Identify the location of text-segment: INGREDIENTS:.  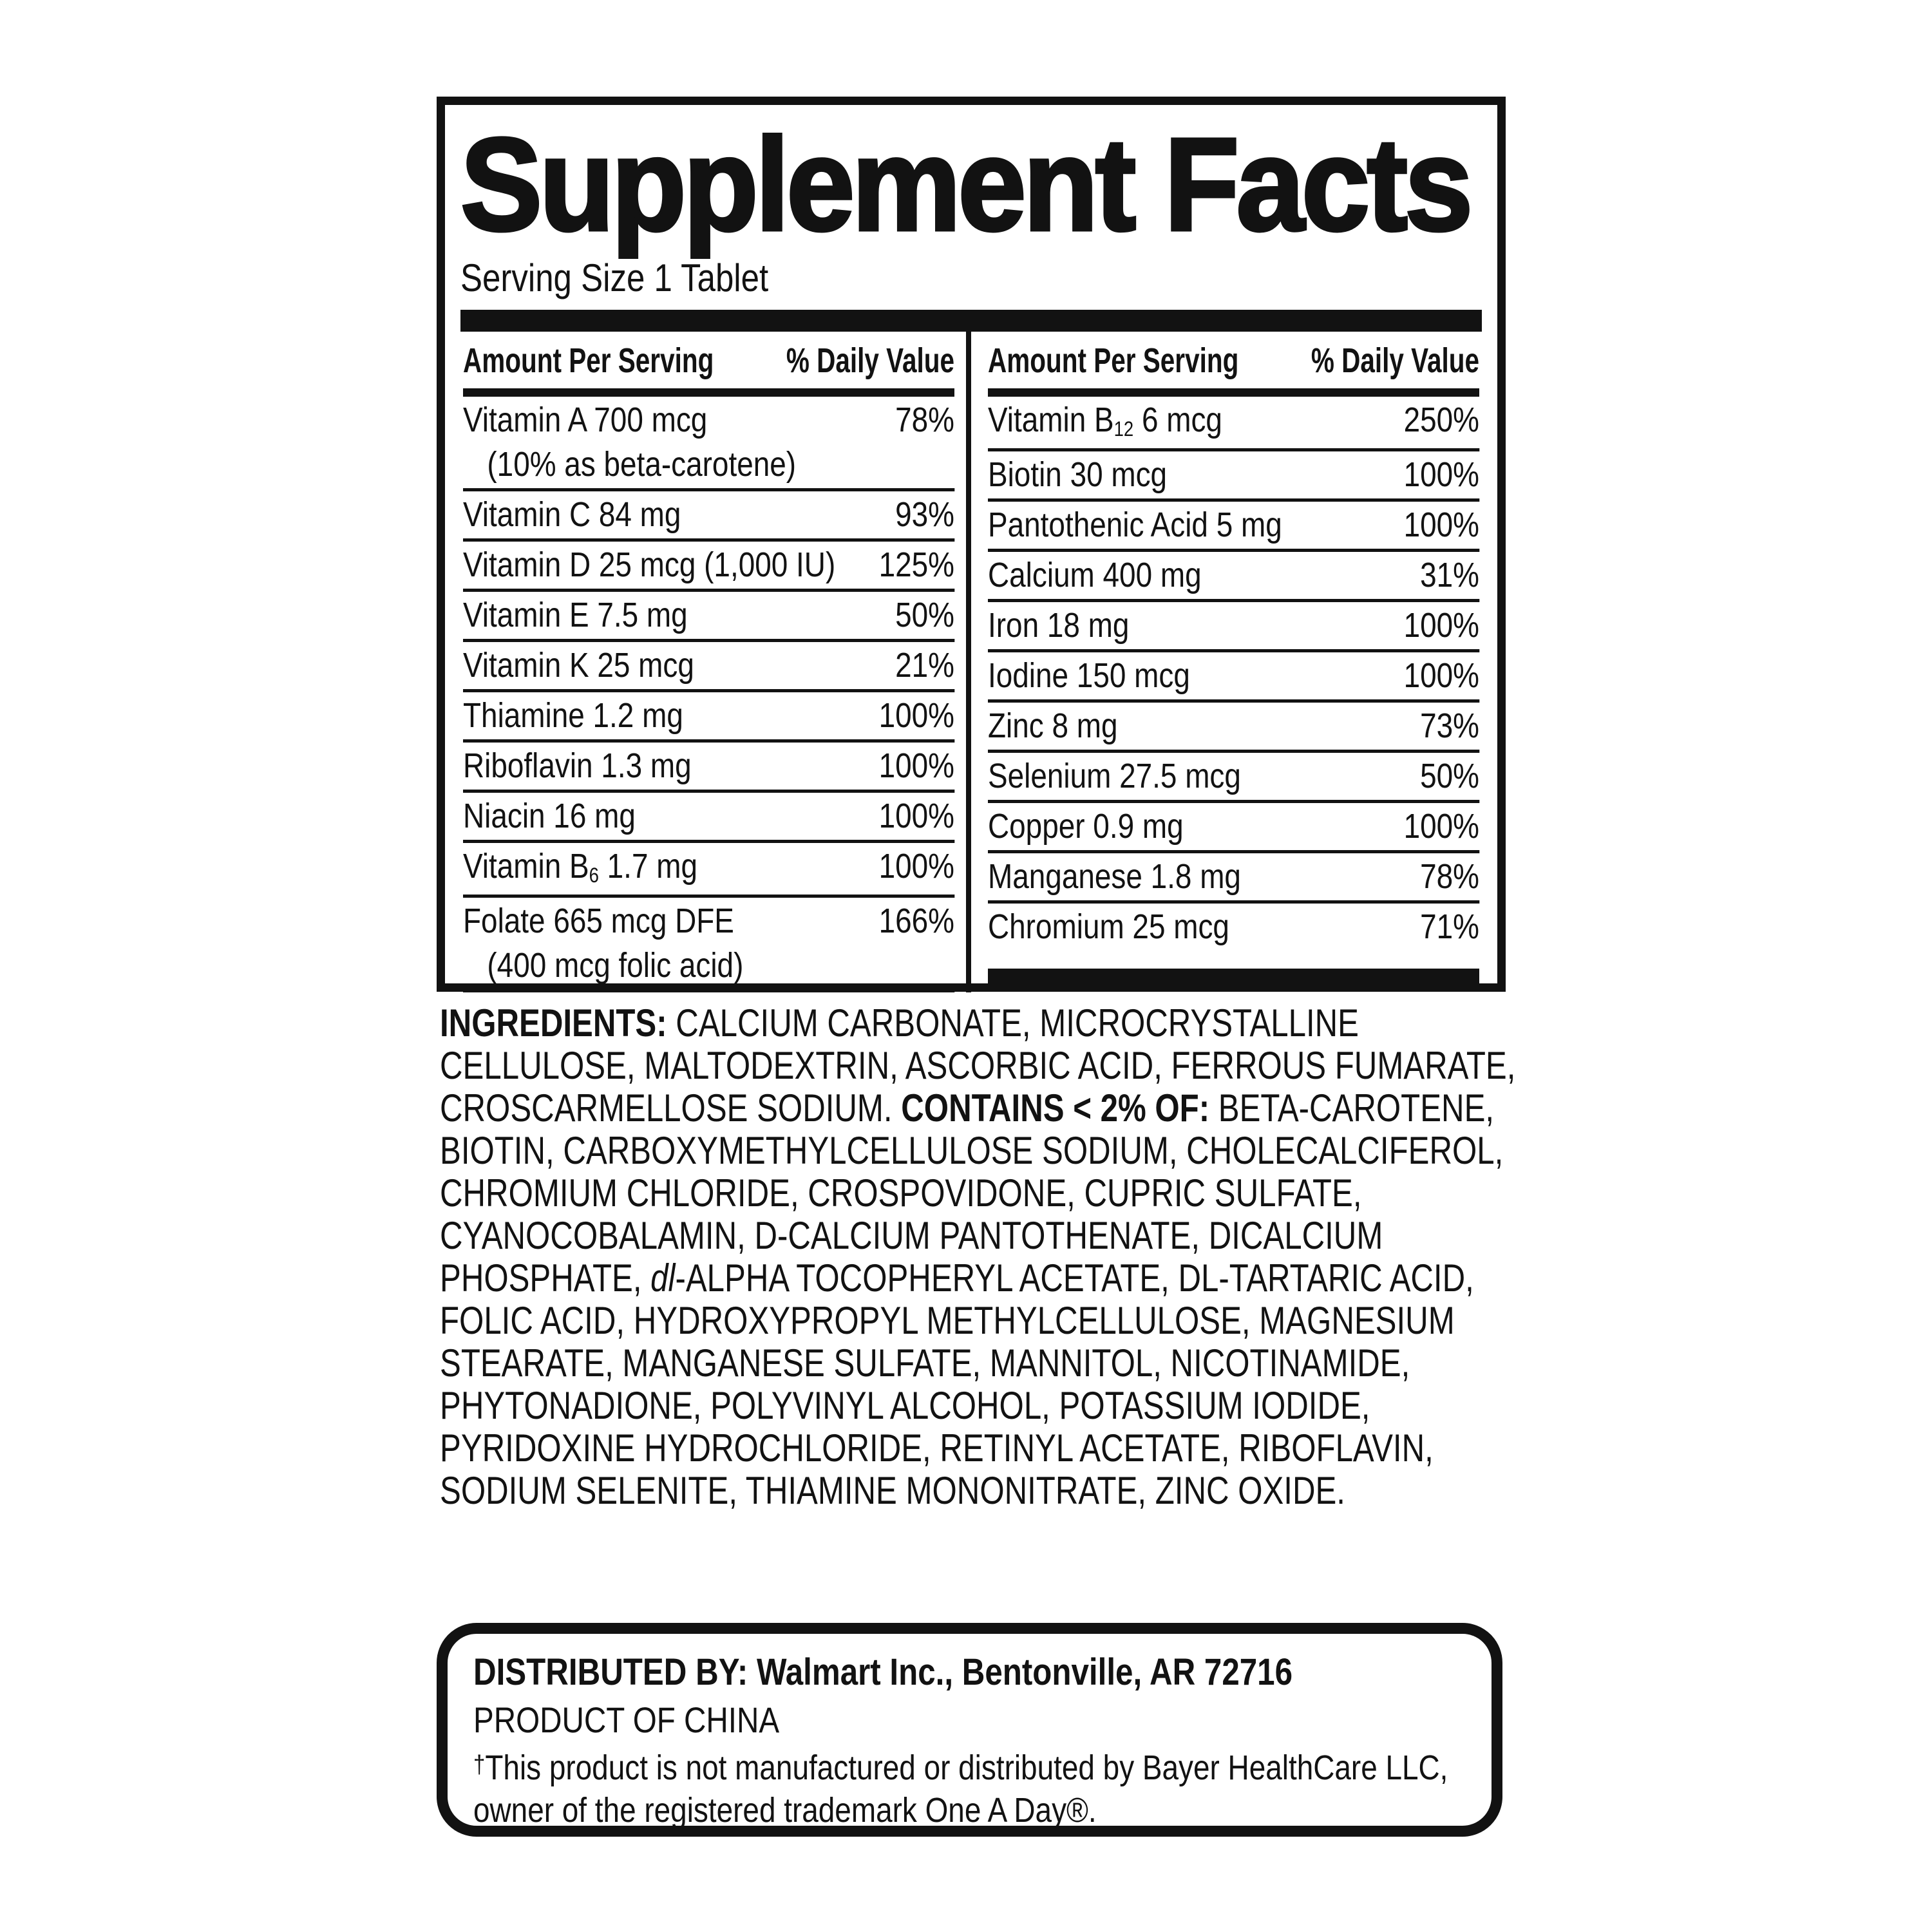
(558, 1023).